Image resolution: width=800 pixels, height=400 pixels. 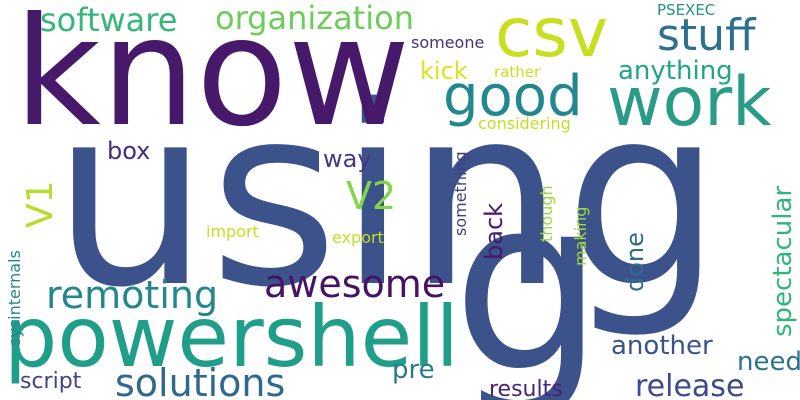 What do you see at coordinates (528, 272) in the screenshot?
I see `word-g: g` at bounding box center [528, 272].